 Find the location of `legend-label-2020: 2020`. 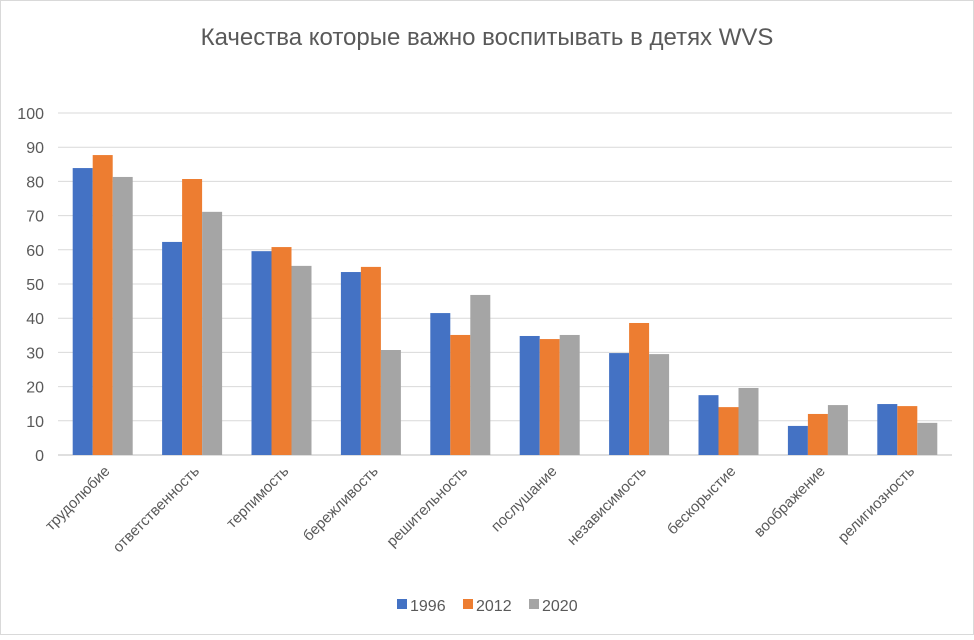

legend-label-2020: 2020 is located at coordinates (560, 606).